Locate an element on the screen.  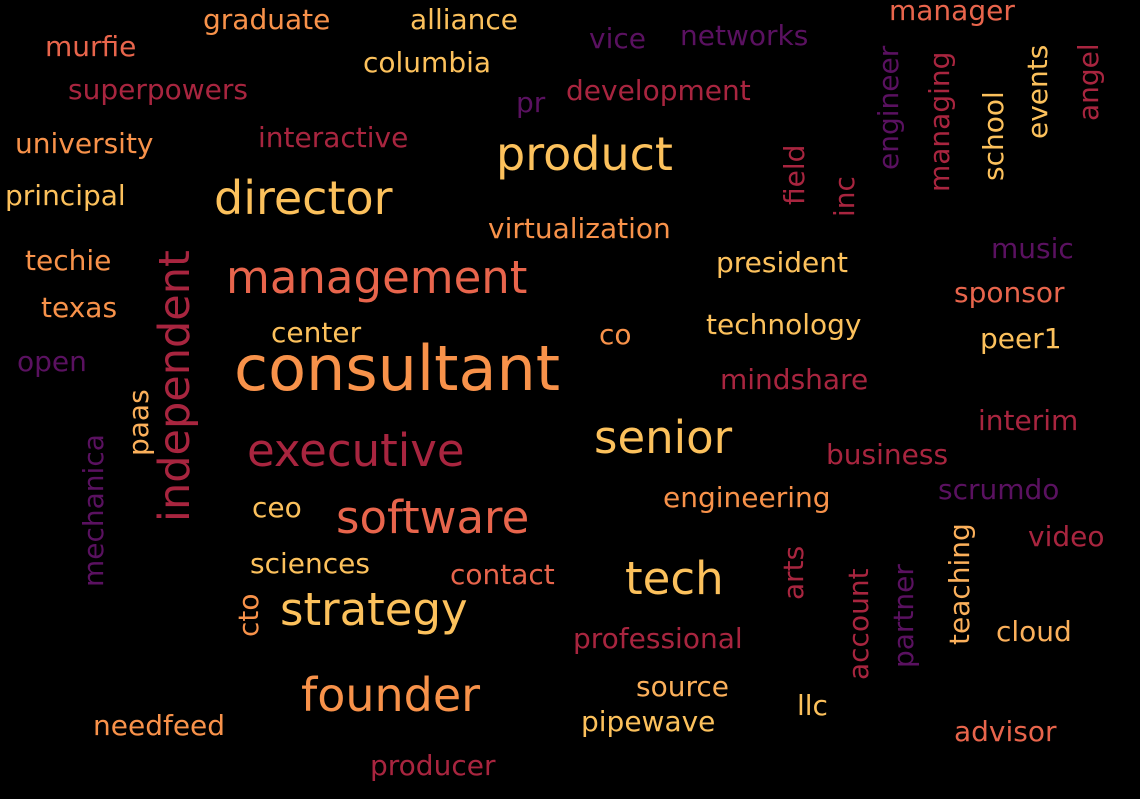
word-virtualization: virtualization is located at coordinates (579, 228).